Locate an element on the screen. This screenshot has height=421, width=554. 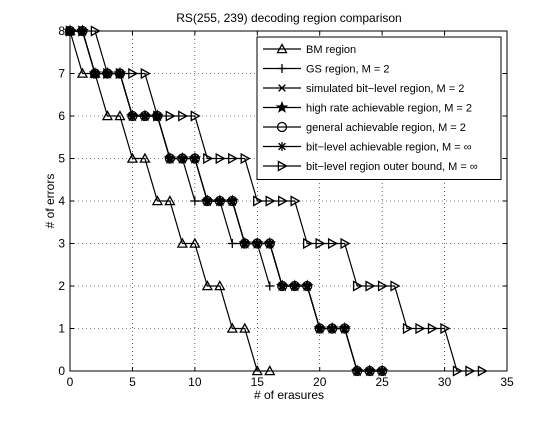
legend-label: simulated bit−level region, M = 2 is located at coordinates (385, 89).